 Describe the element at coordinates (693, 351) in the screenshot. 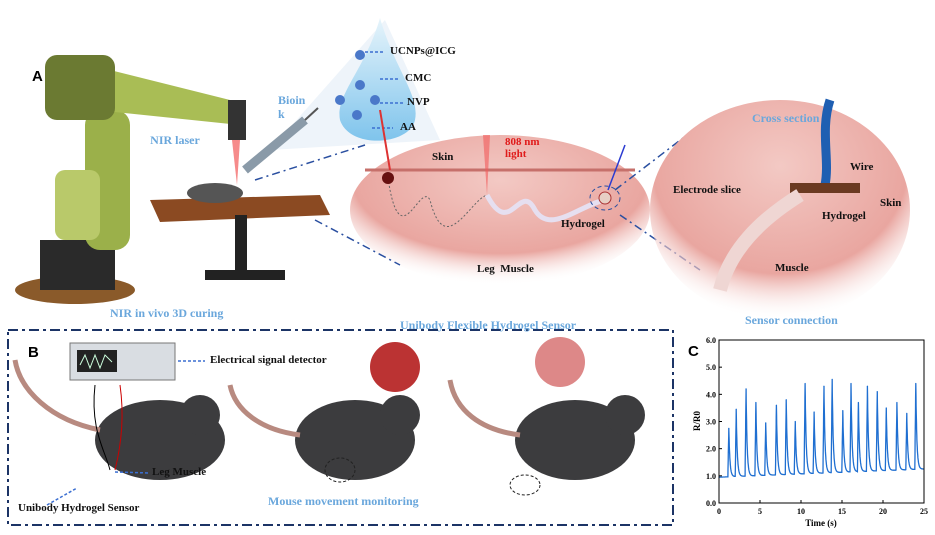

I see `panel-c-letter: C` at that location.